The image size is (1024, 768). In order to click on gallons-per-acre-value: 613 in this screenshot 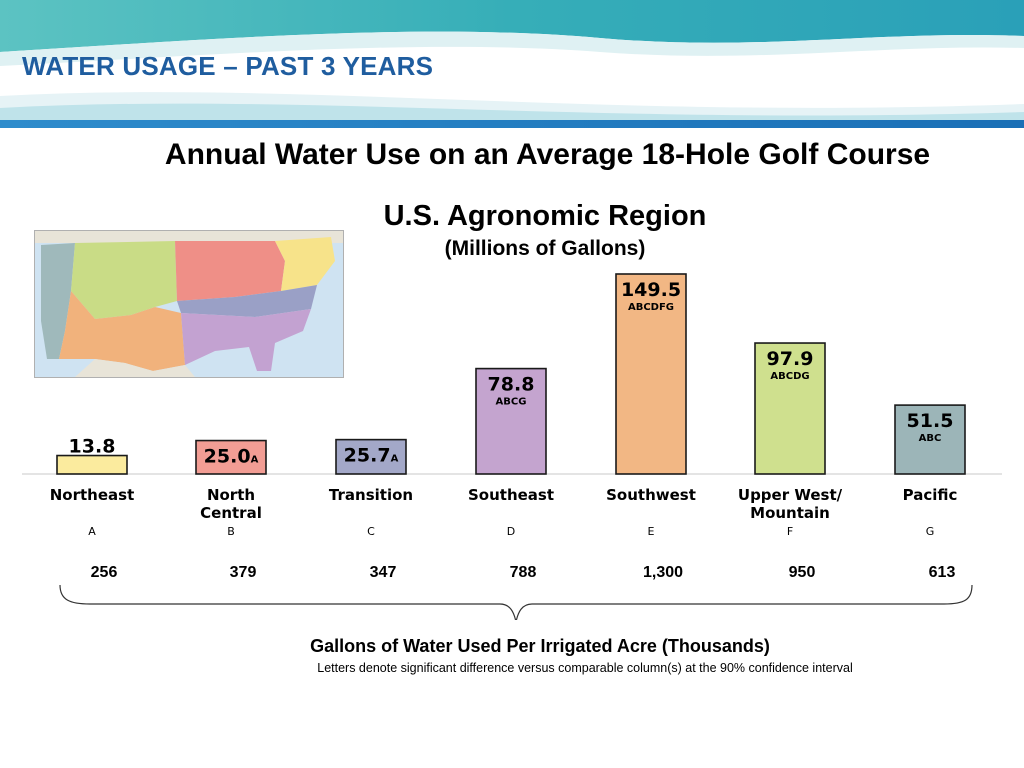, I will do `click(942, 572)`.